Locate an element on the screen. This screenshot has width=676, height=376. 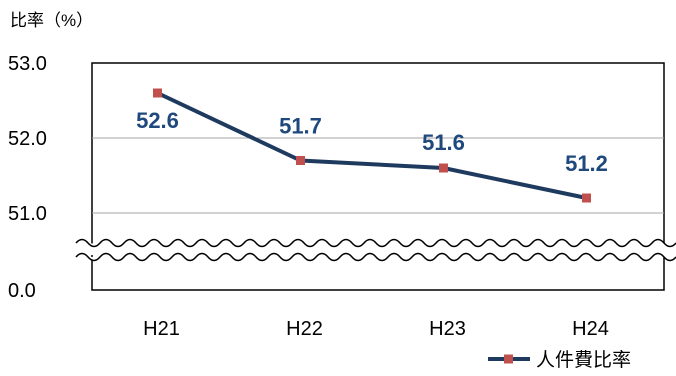
legend-marker is located at coordinates (508, 359).